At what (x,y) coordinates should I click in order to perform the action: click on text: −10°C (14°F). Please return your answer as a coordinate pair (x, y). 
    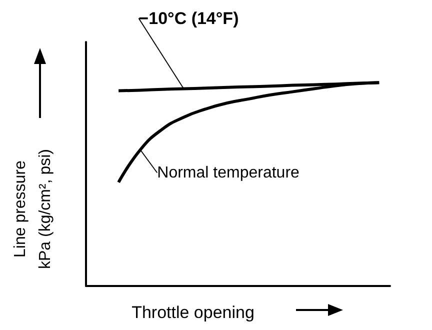
    Looking at the image, I should click on (188, 18).